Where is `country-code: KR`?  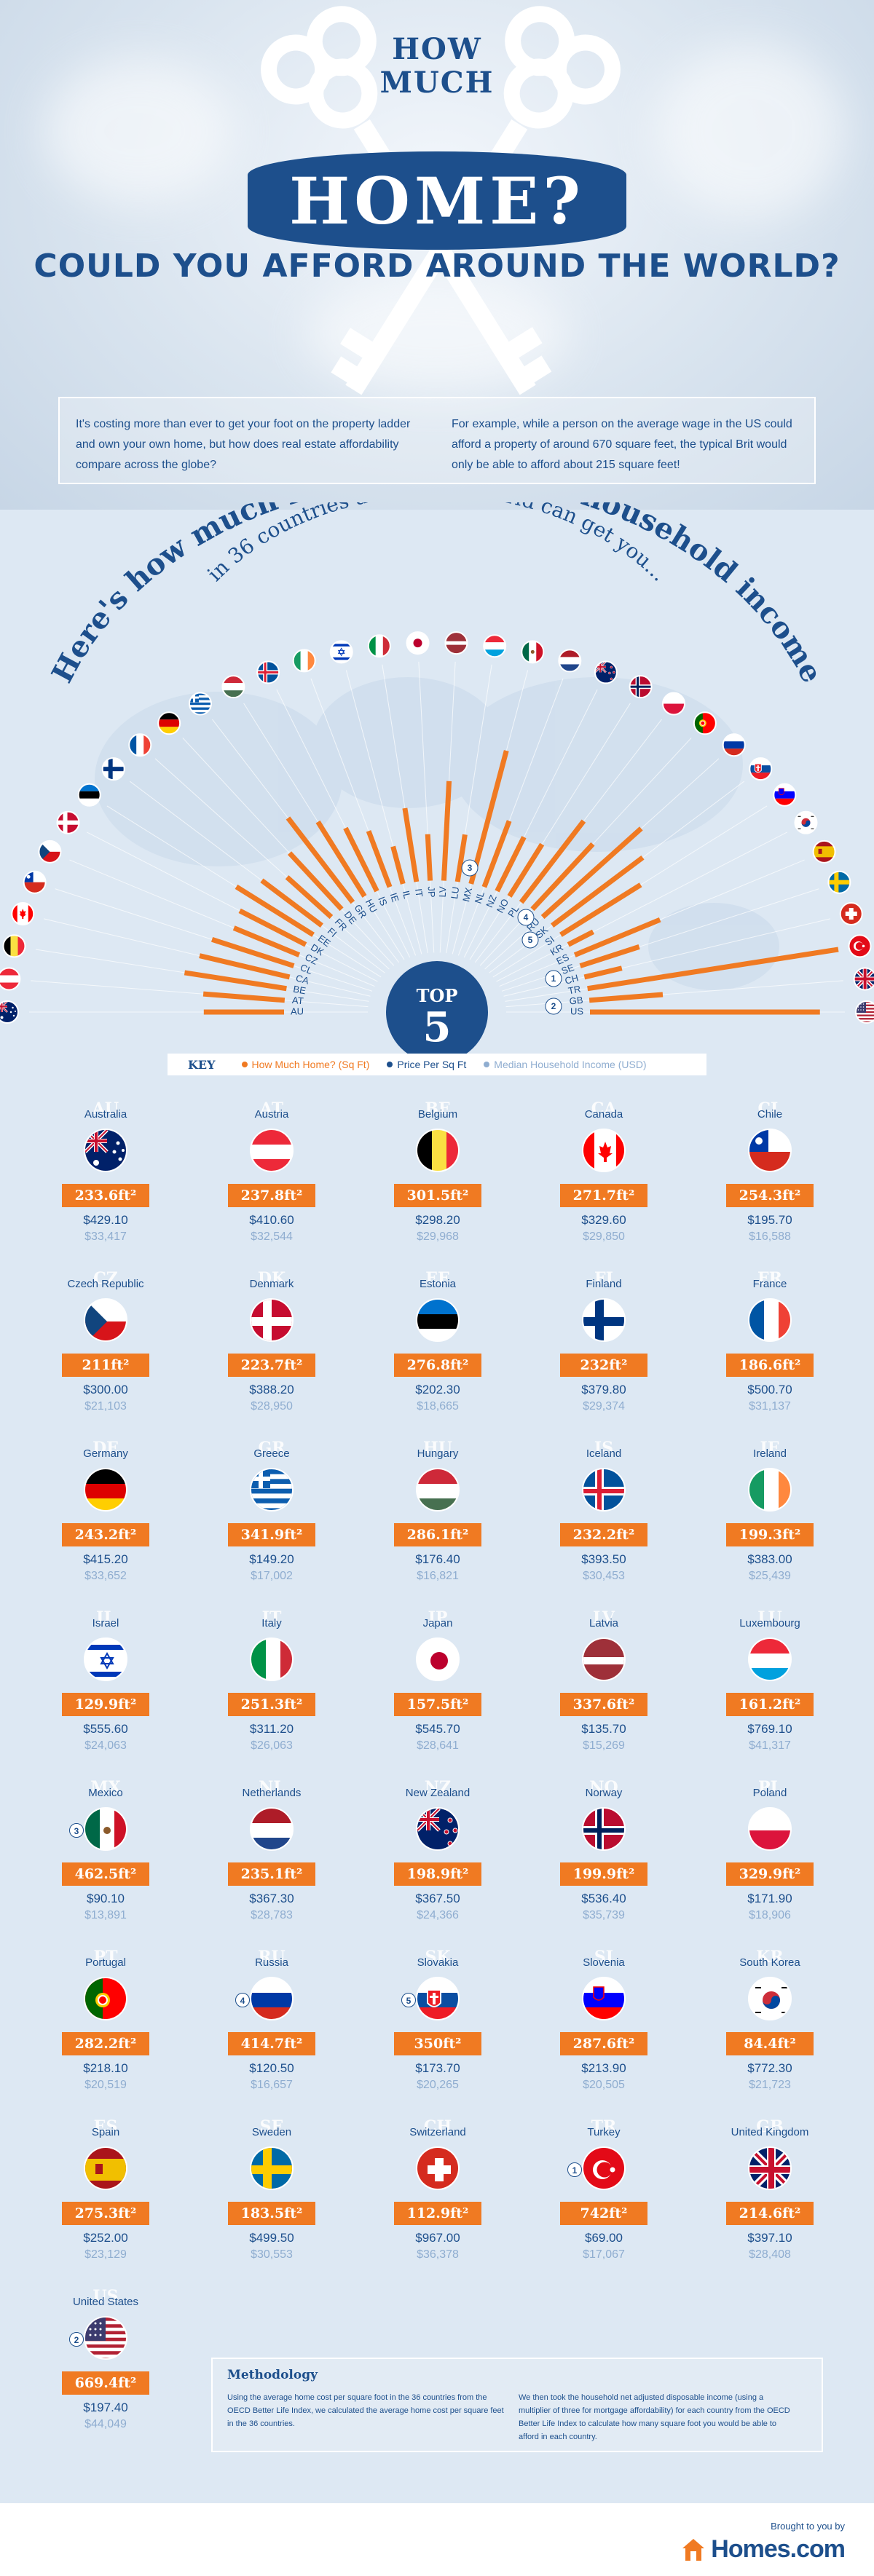
country-code: KR is located at coordinates (770, 1958).